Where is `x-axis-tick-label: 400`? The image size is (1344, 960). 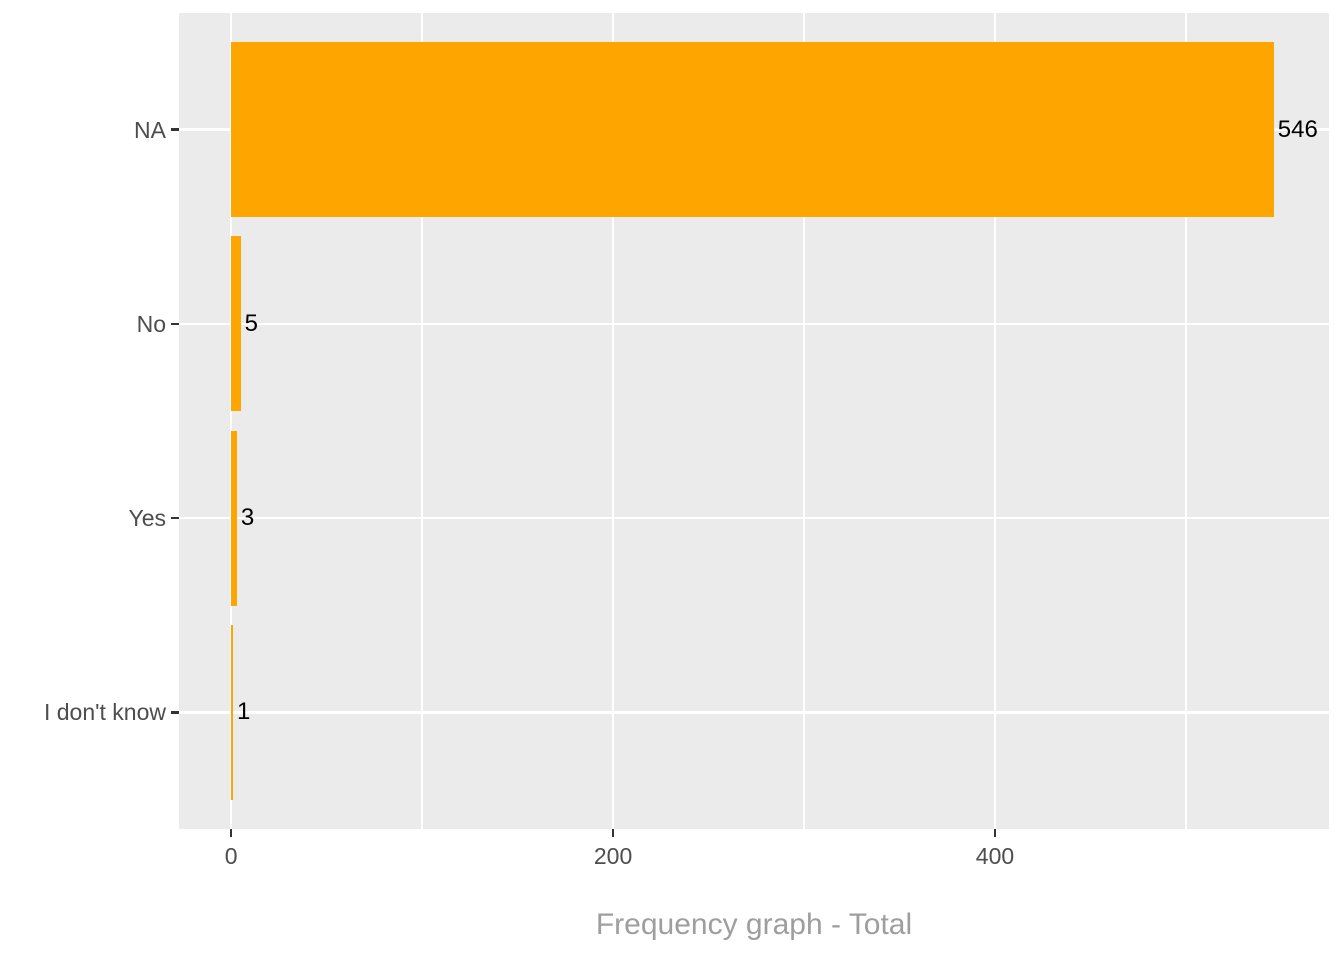 x-axis-tick-label: 400 is located at coordinates (995, 856).